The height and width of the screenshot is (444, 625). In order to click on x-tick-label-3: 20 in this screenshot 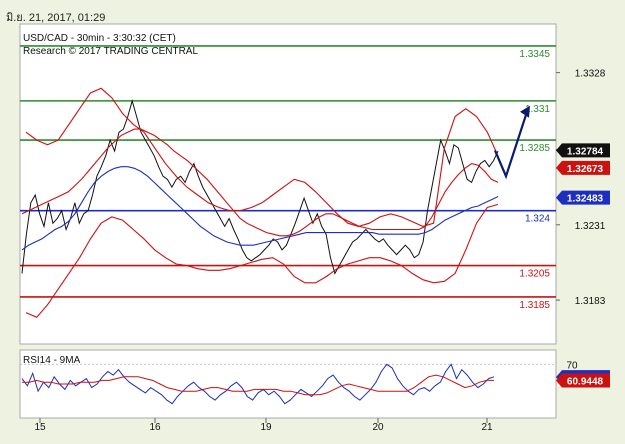, I will do `click(378, 427)`.